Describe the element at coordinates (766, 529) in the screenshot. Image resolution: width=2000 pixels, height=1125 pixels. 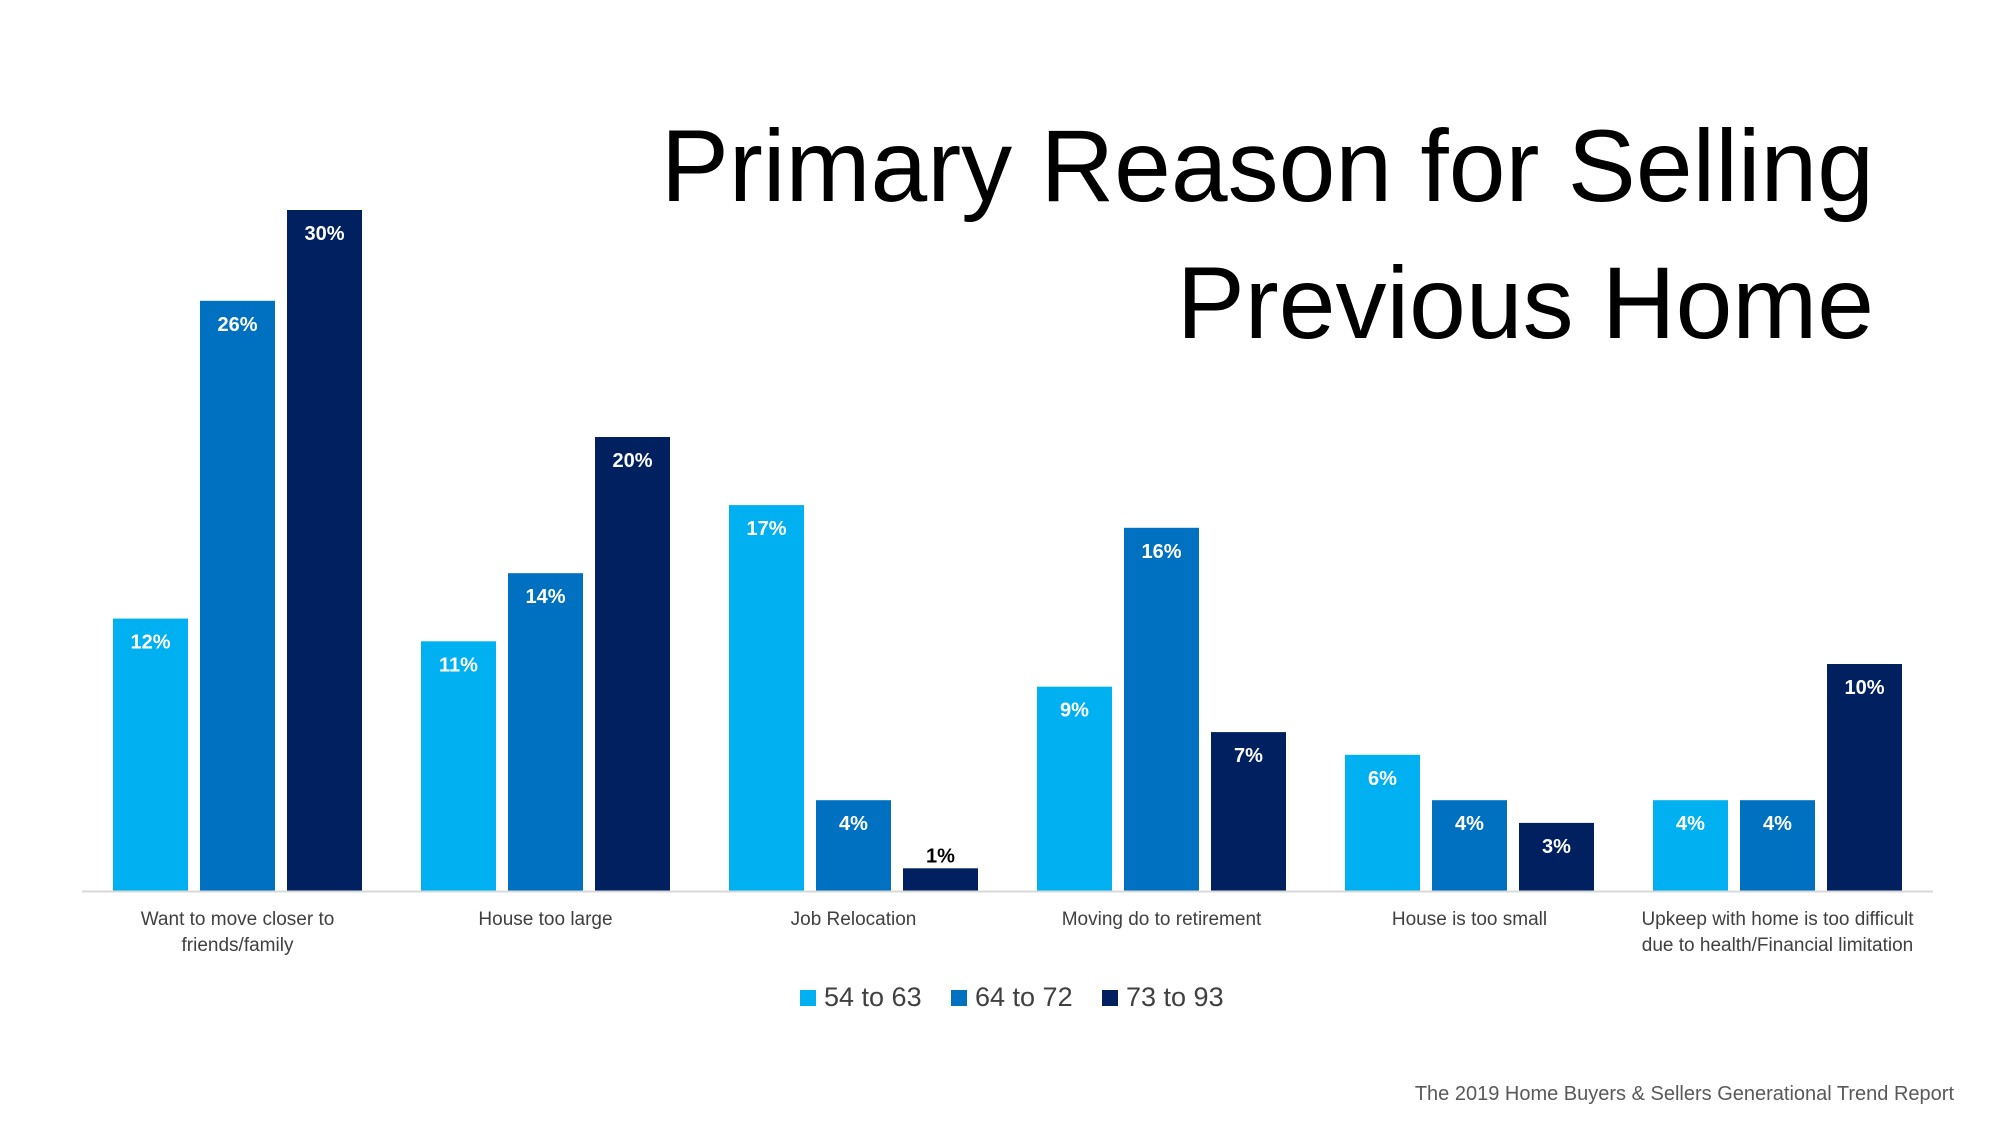
I see `value-label-3-series-1: 17%` at that location.